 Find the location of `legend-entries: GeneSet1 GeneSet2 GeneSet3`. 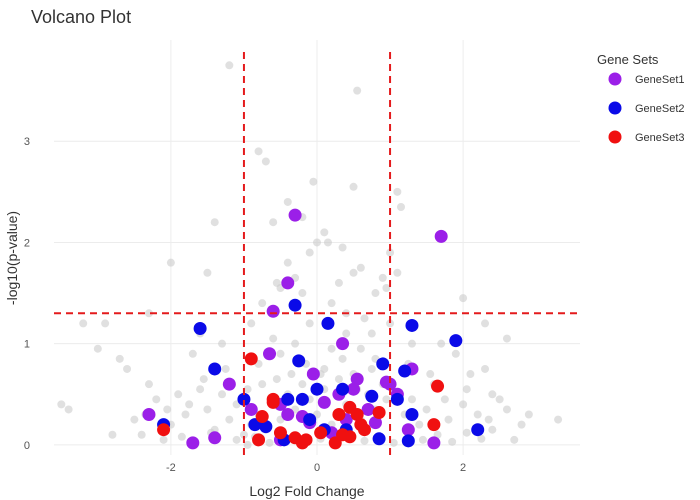

legend-entries: GeneSet1 GeneSet2 GeneSet3 is located at coordinates (646, 108).